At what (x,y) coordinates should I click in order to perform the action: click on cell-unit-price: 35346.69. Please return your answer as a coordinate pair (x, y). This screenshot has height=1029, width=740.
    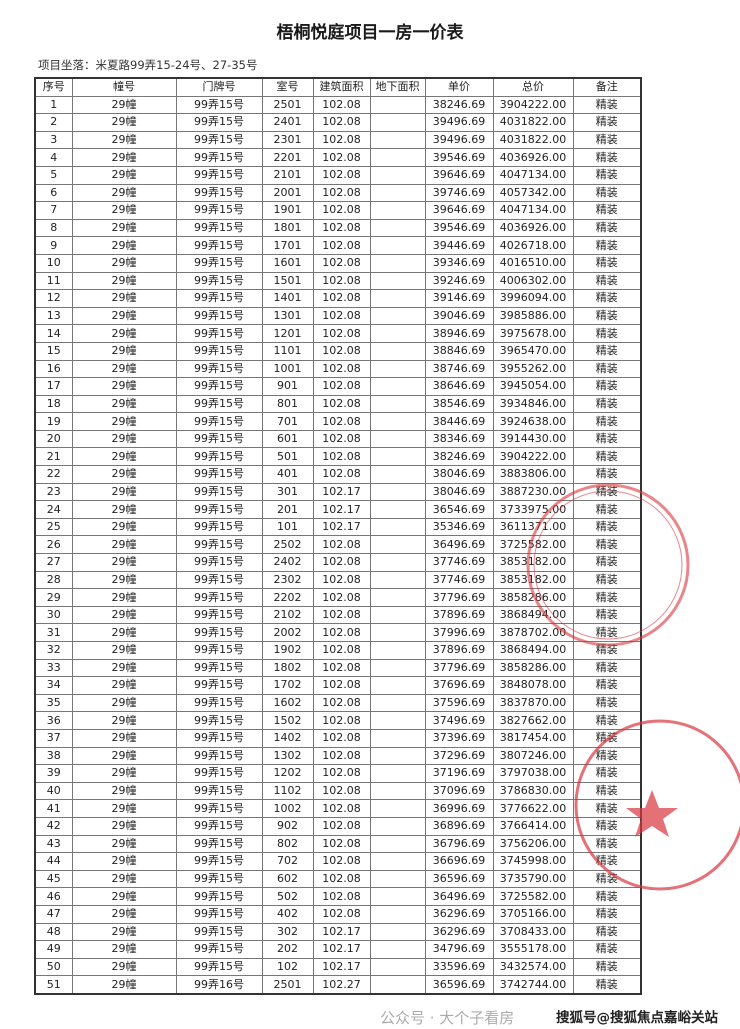
    Looking at the image, I should click on (459, 527).